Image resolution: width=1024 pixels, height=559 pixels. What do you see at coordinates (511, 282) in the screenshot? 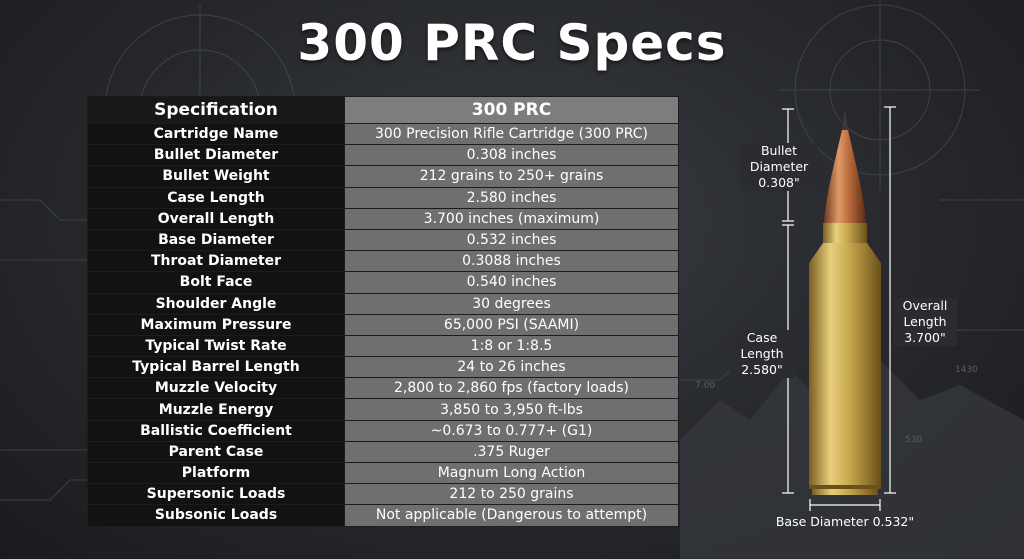
I see `spec-value-cell: 0.540 inches` at bounding box center [511, 282].